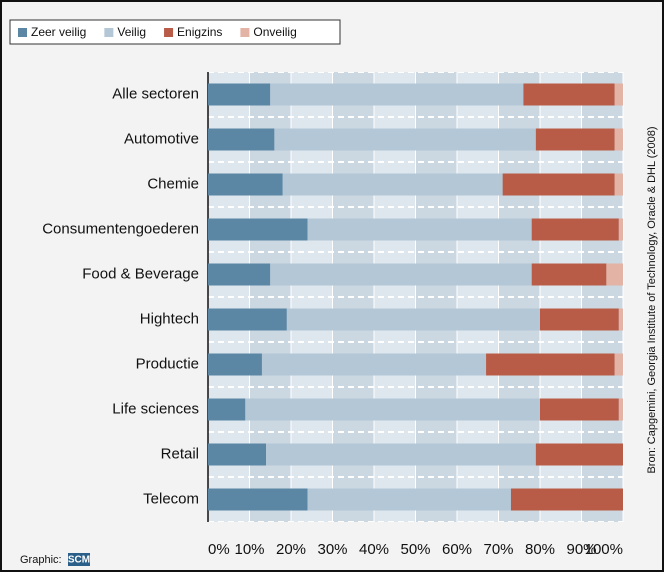  What do you see at coordinates (457, 549) in the screenshot?
I see `x-tick-label: 60%` at bounding box center [457, 549].